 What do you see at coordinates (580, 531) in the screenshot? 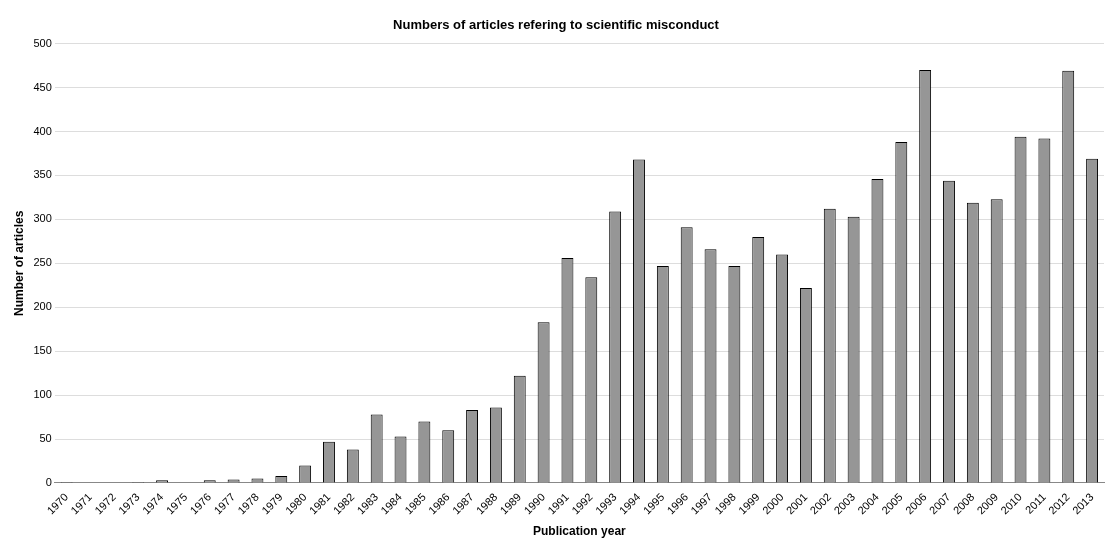
I see `x-axis-title: Publication year` at bounding box center [580, 531].